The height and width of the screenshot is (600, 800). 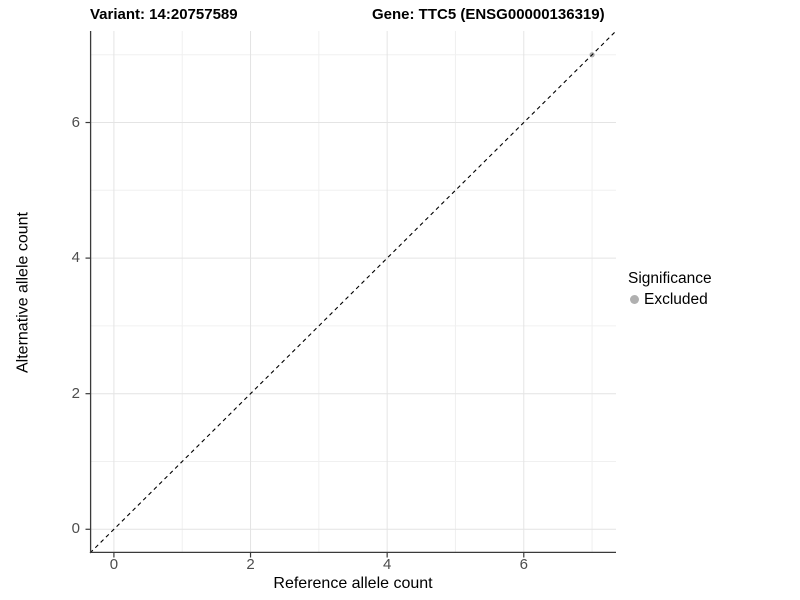 I want to click on y-tick-label: 0, so click(x=75, y=529).